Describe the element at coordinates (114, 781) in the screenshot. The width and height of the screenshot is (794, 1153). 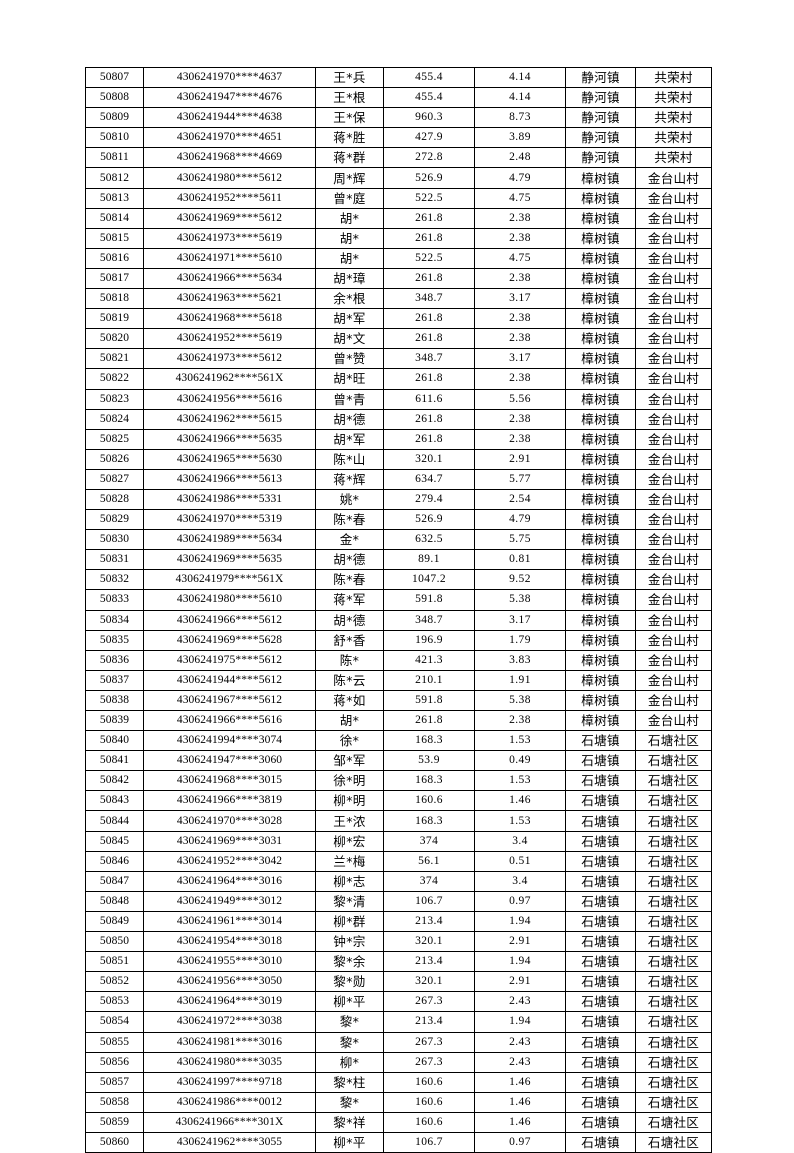
I see `cell-seq: 50842` at that location.